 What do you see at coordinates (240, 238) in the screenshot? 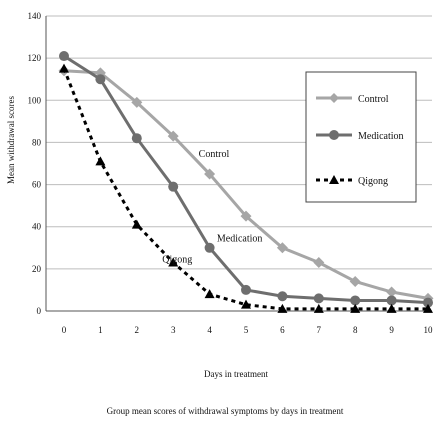
I see `annotation-medication: Medication` at bounding box center [240, 238].